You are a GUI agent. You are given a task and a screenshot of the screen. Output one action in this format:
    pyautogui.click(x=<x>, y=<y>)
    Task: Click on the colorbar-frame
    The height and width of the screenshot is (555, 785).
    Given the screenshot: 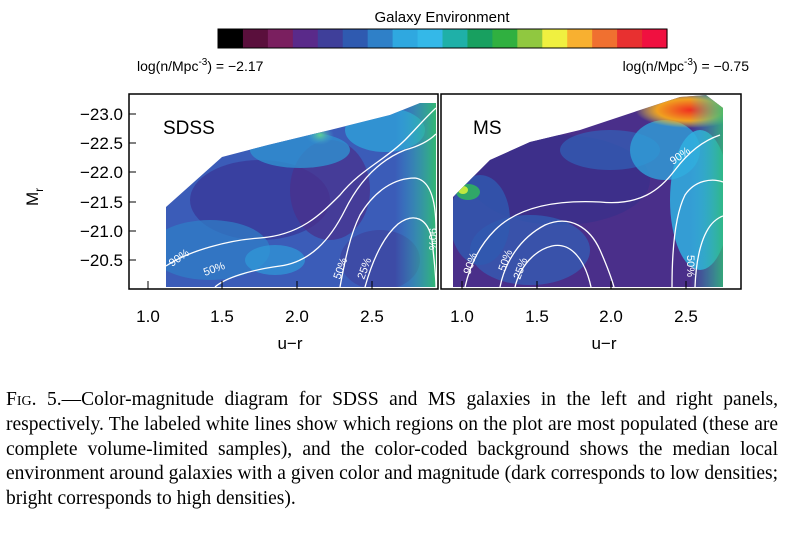 What is the action you would take?
    pyautogui.click(x=442, y=38)
    